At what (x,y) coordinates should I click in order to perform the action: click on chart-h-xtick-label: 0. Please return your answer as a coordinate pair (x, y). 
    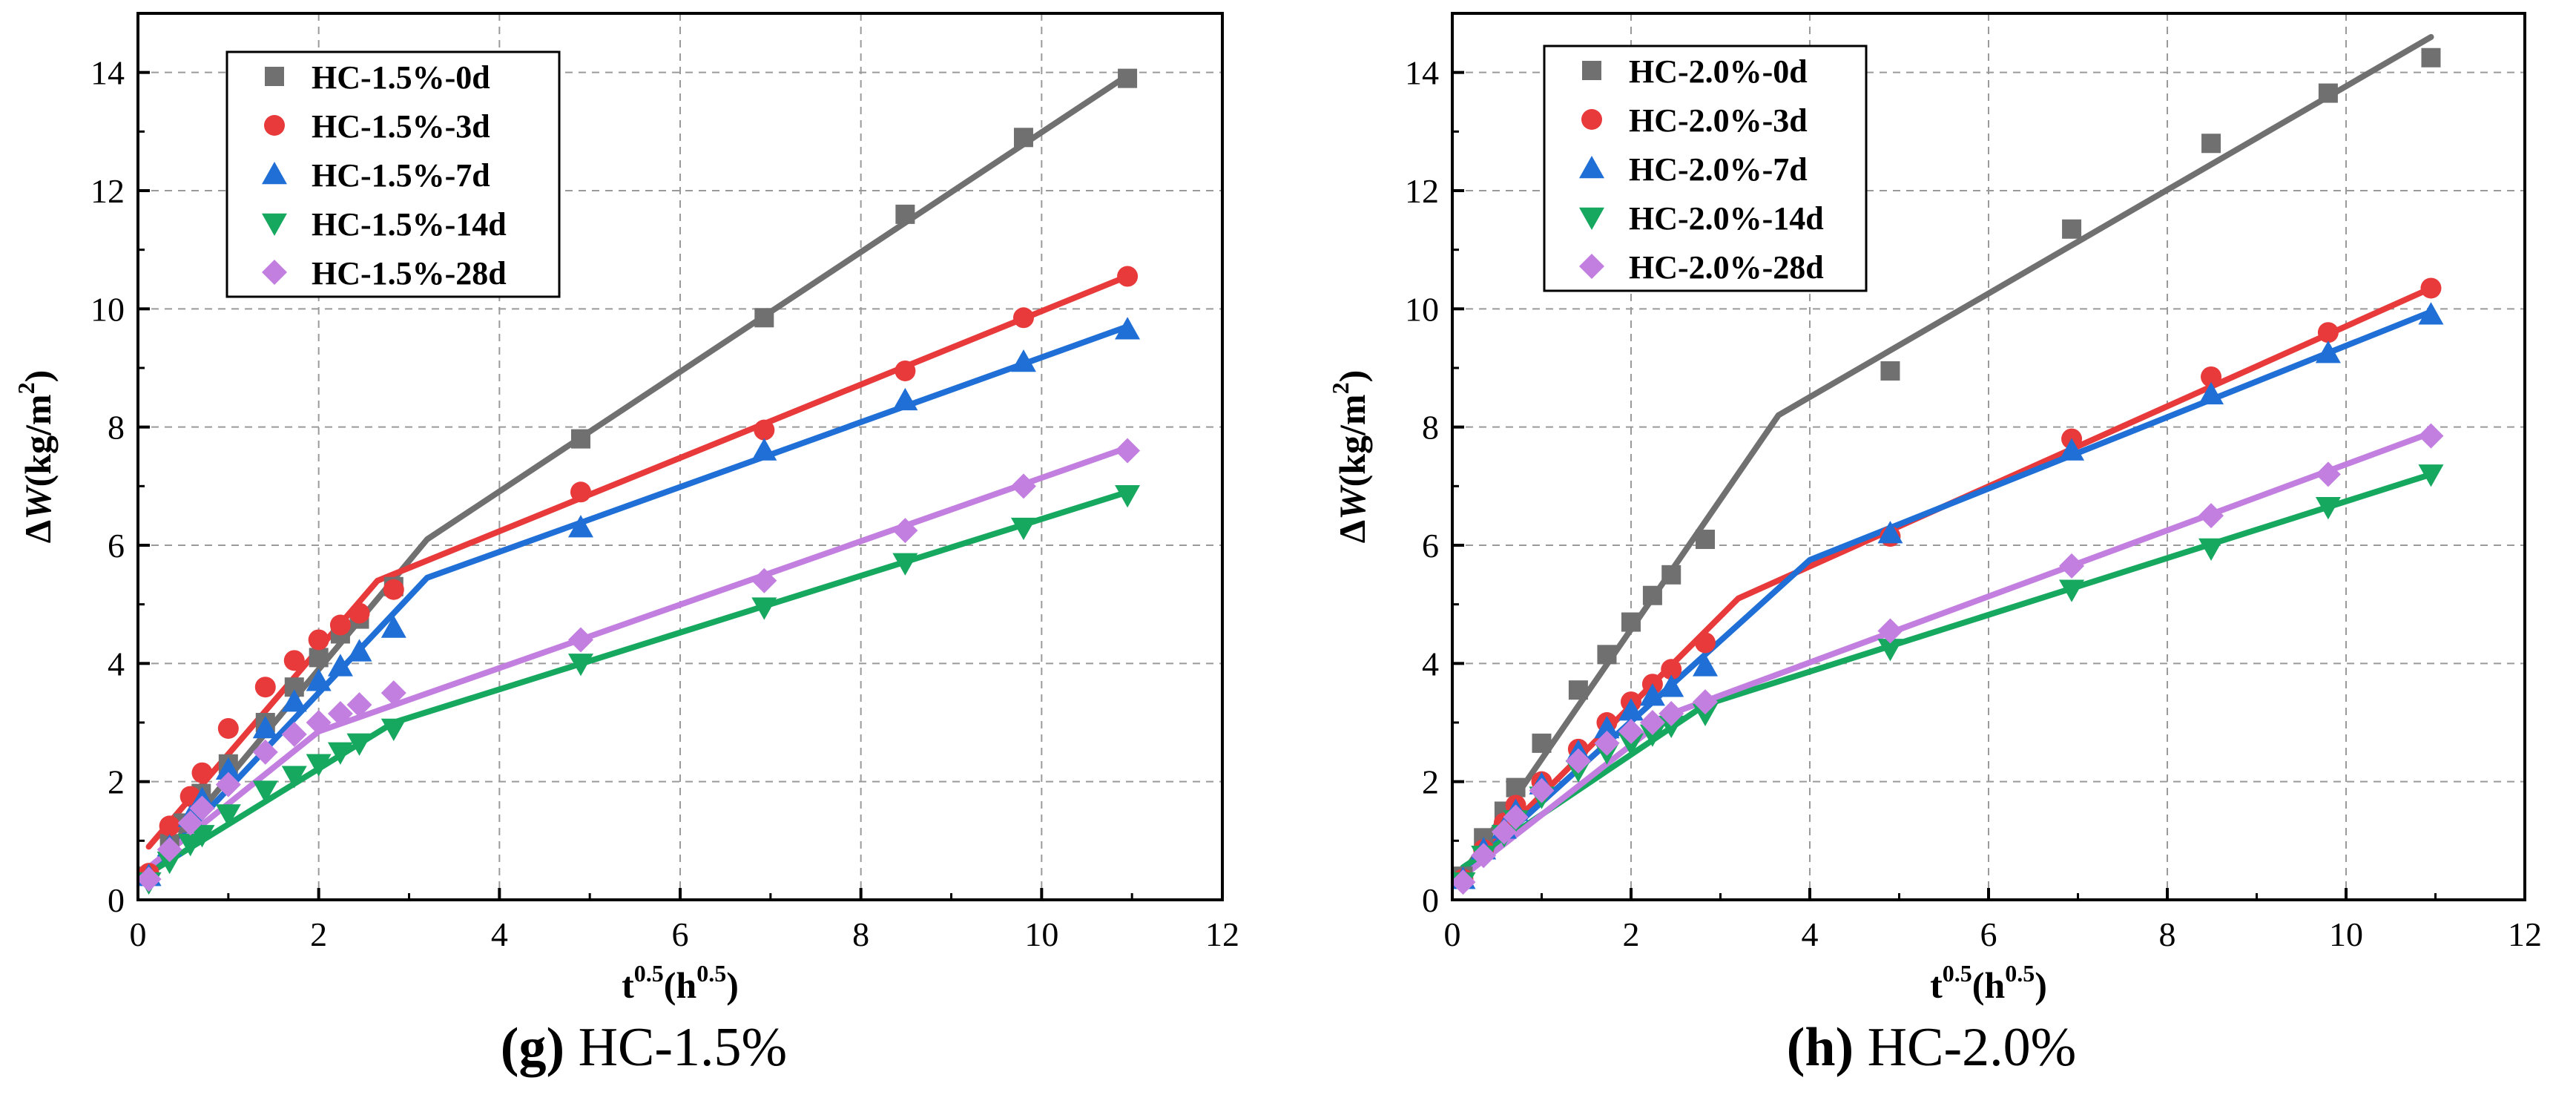
    Looking at the image, I should click on (1453, 934).